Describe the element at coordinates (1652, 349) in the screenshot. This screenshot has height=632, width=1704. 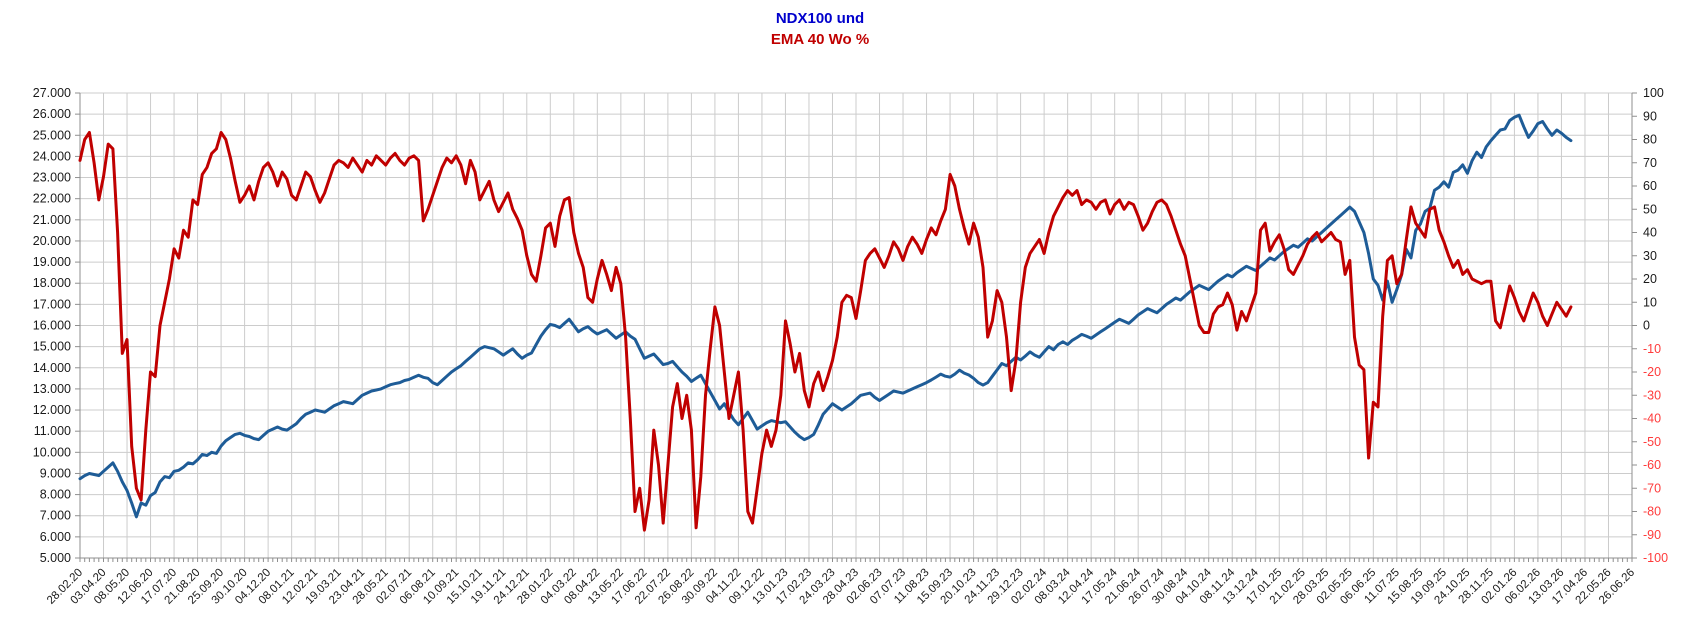
I see `y-axis-right-label: -10` at that location.